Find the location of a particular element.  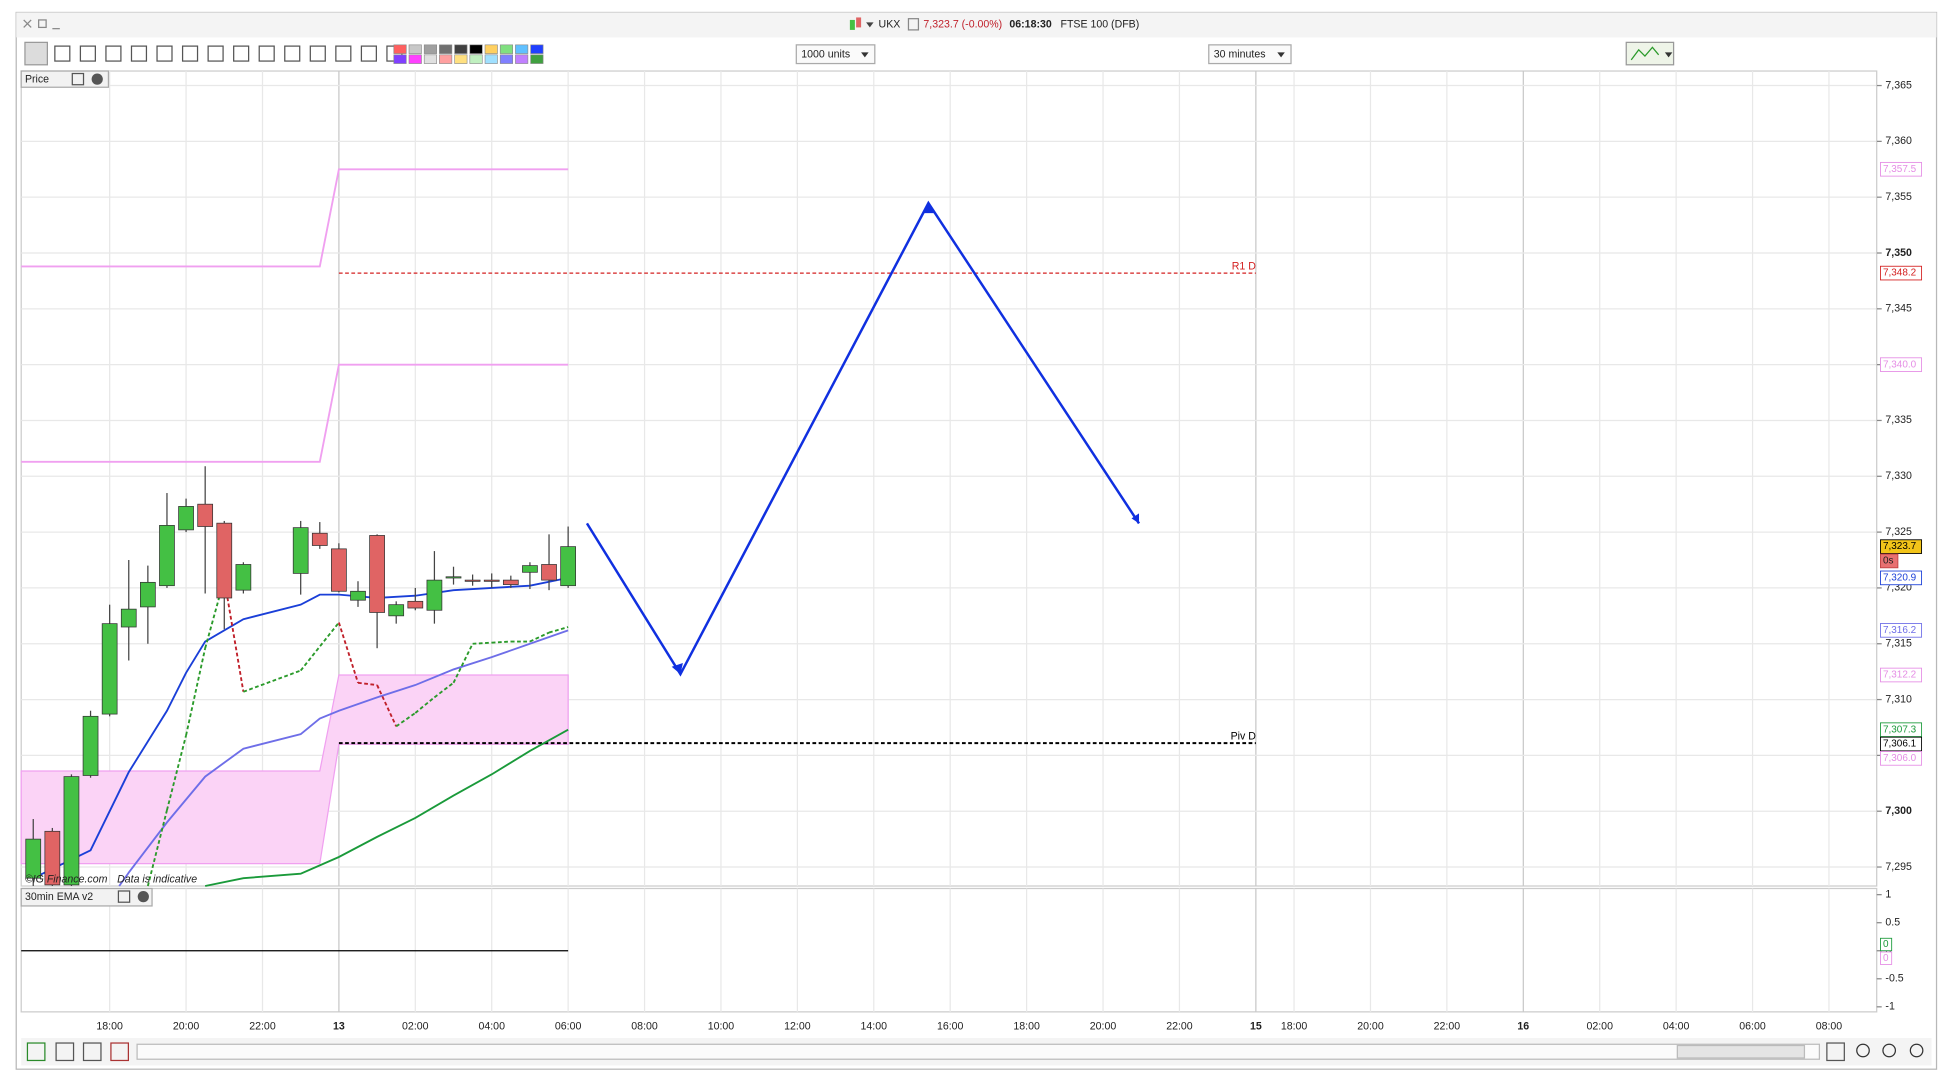

price-label: 7,320.9 is located at coordinates (1900, 578).